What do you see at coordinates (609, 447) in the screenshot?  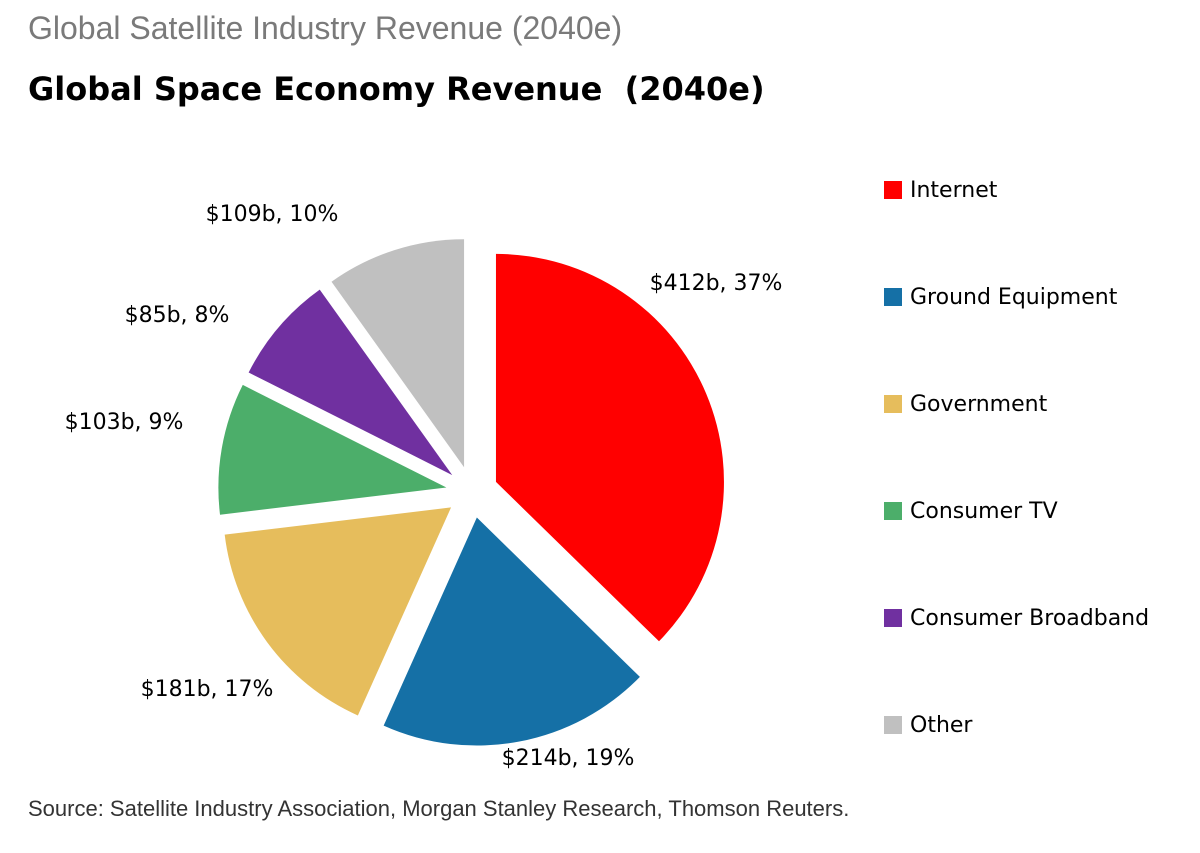 I see `pie-slice-internet` at bounding box center [609, 447].